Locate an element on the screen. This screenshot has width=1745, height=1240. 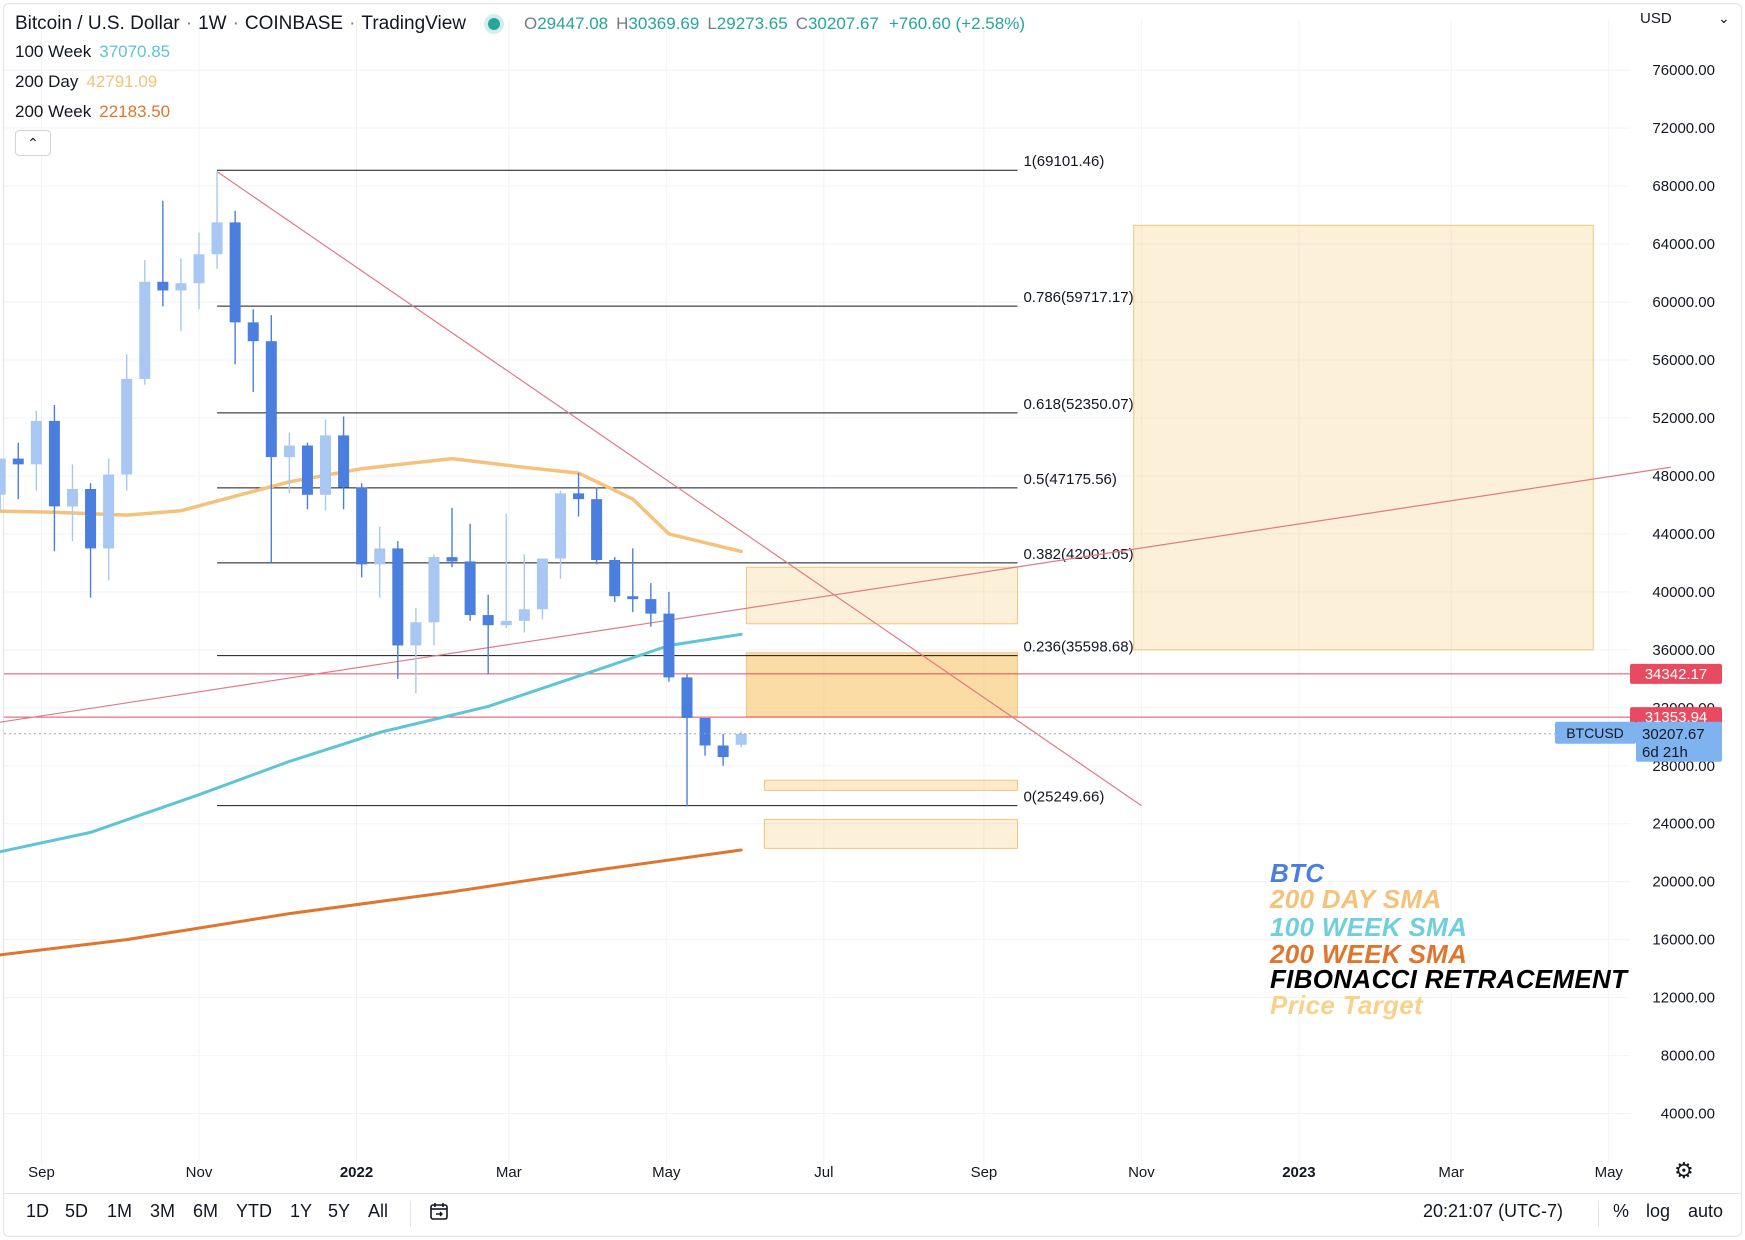
date-range-icon is located at coordinates (439, 1214).